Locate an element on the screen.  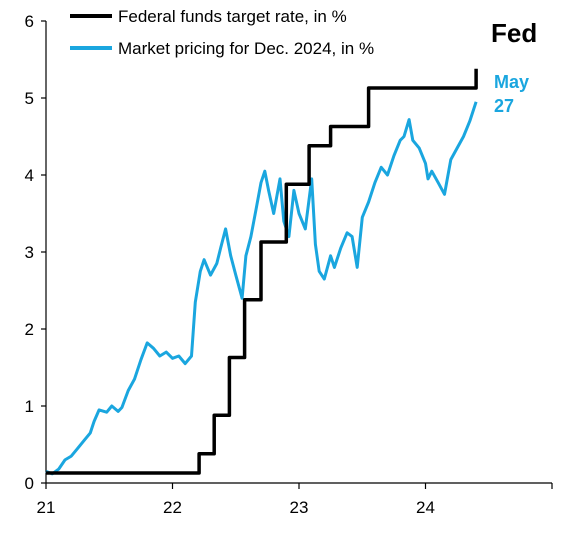
y-tick-label: 2 is located at coordinates (29, 329).